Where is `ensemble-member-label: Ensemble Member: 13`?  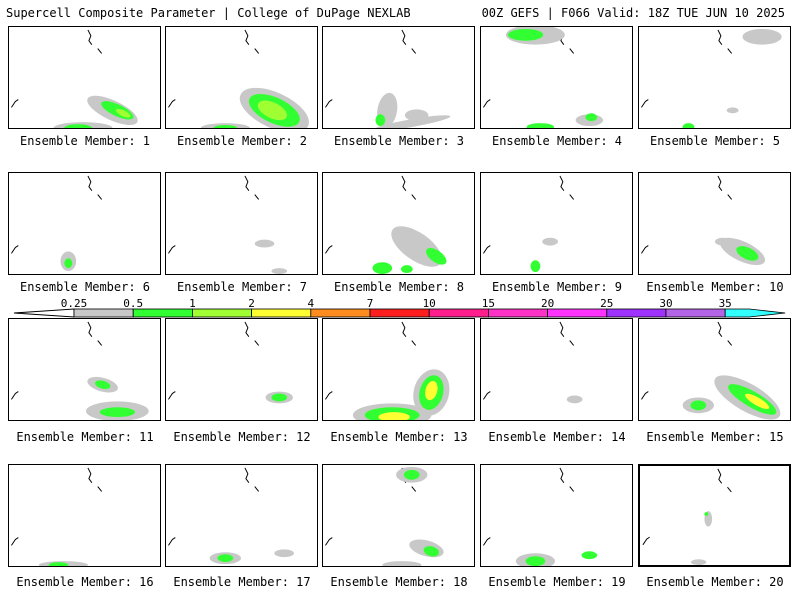 ensemble-member-label: Ensemble Member: 13 is located at coordinates (399, 437).